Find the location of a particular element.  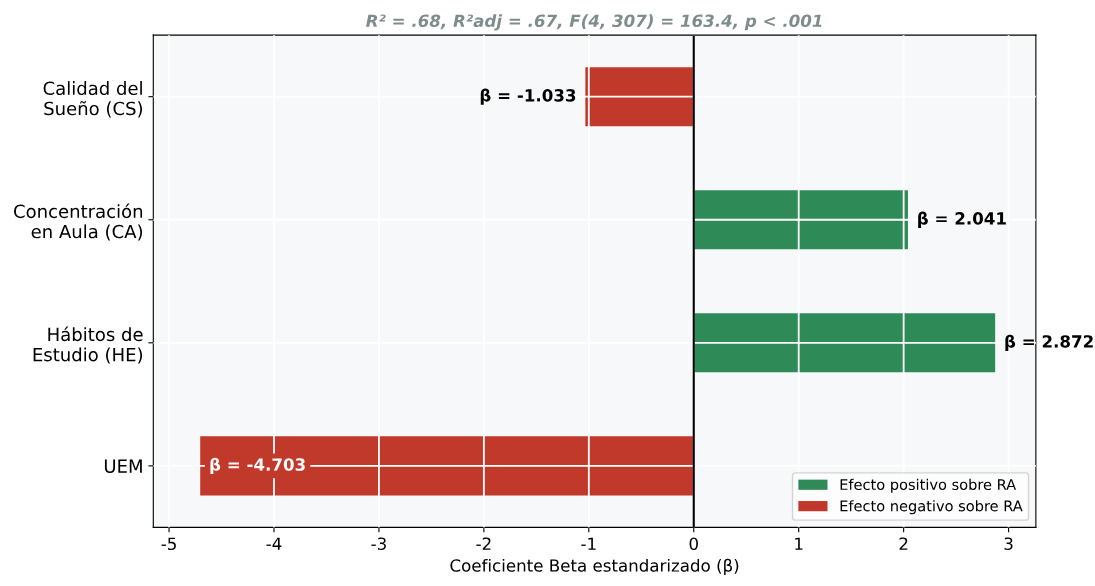

y-tick-label: Concentración en Aula (CA) is located at coordinates (78, 222).